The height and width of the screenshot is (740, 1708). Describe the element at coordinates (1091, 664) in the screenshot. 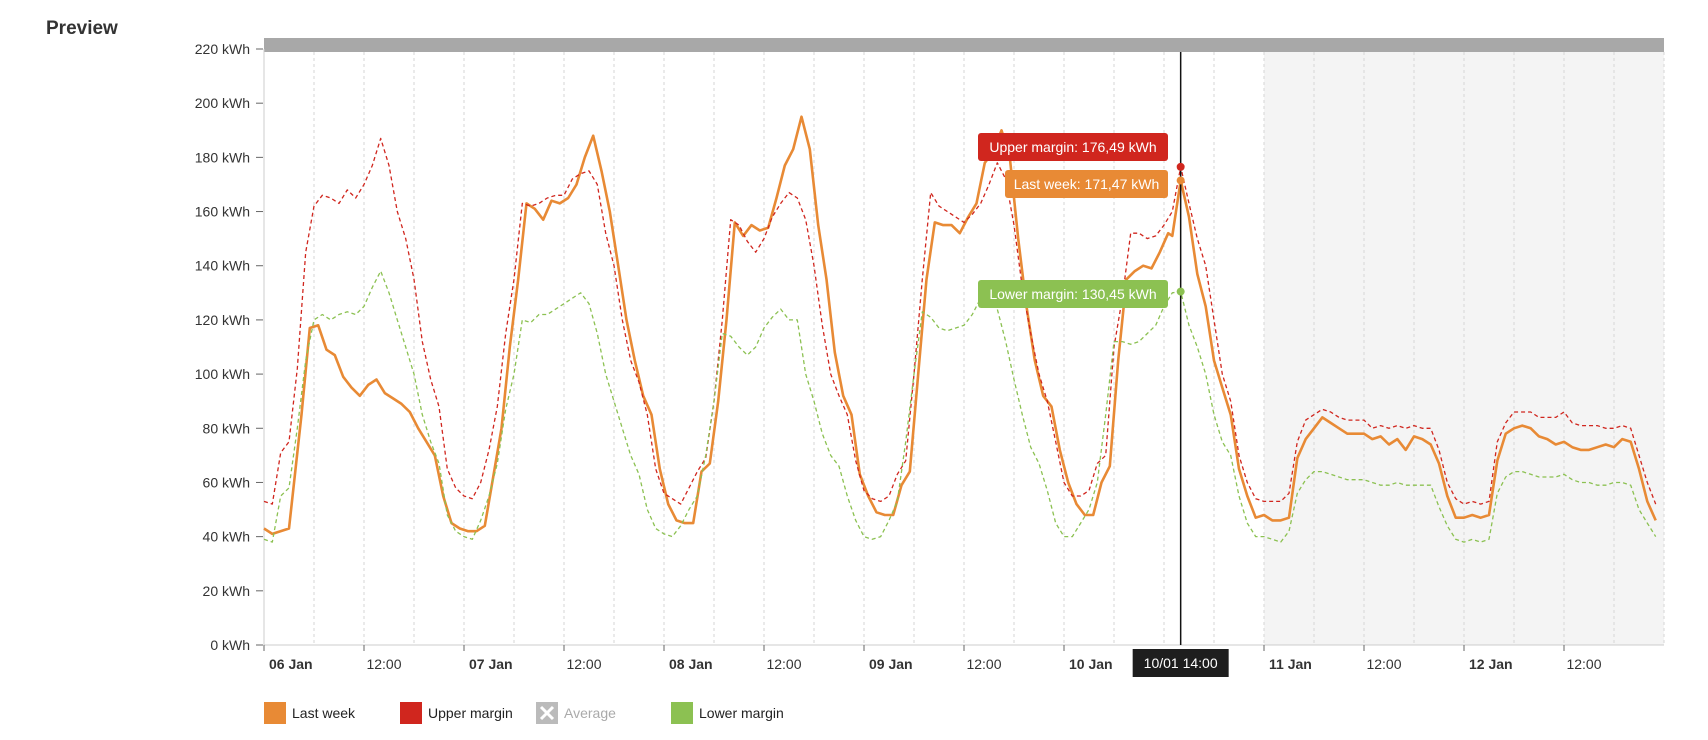

I see `x-tick-label: 10 Jan` at that location.